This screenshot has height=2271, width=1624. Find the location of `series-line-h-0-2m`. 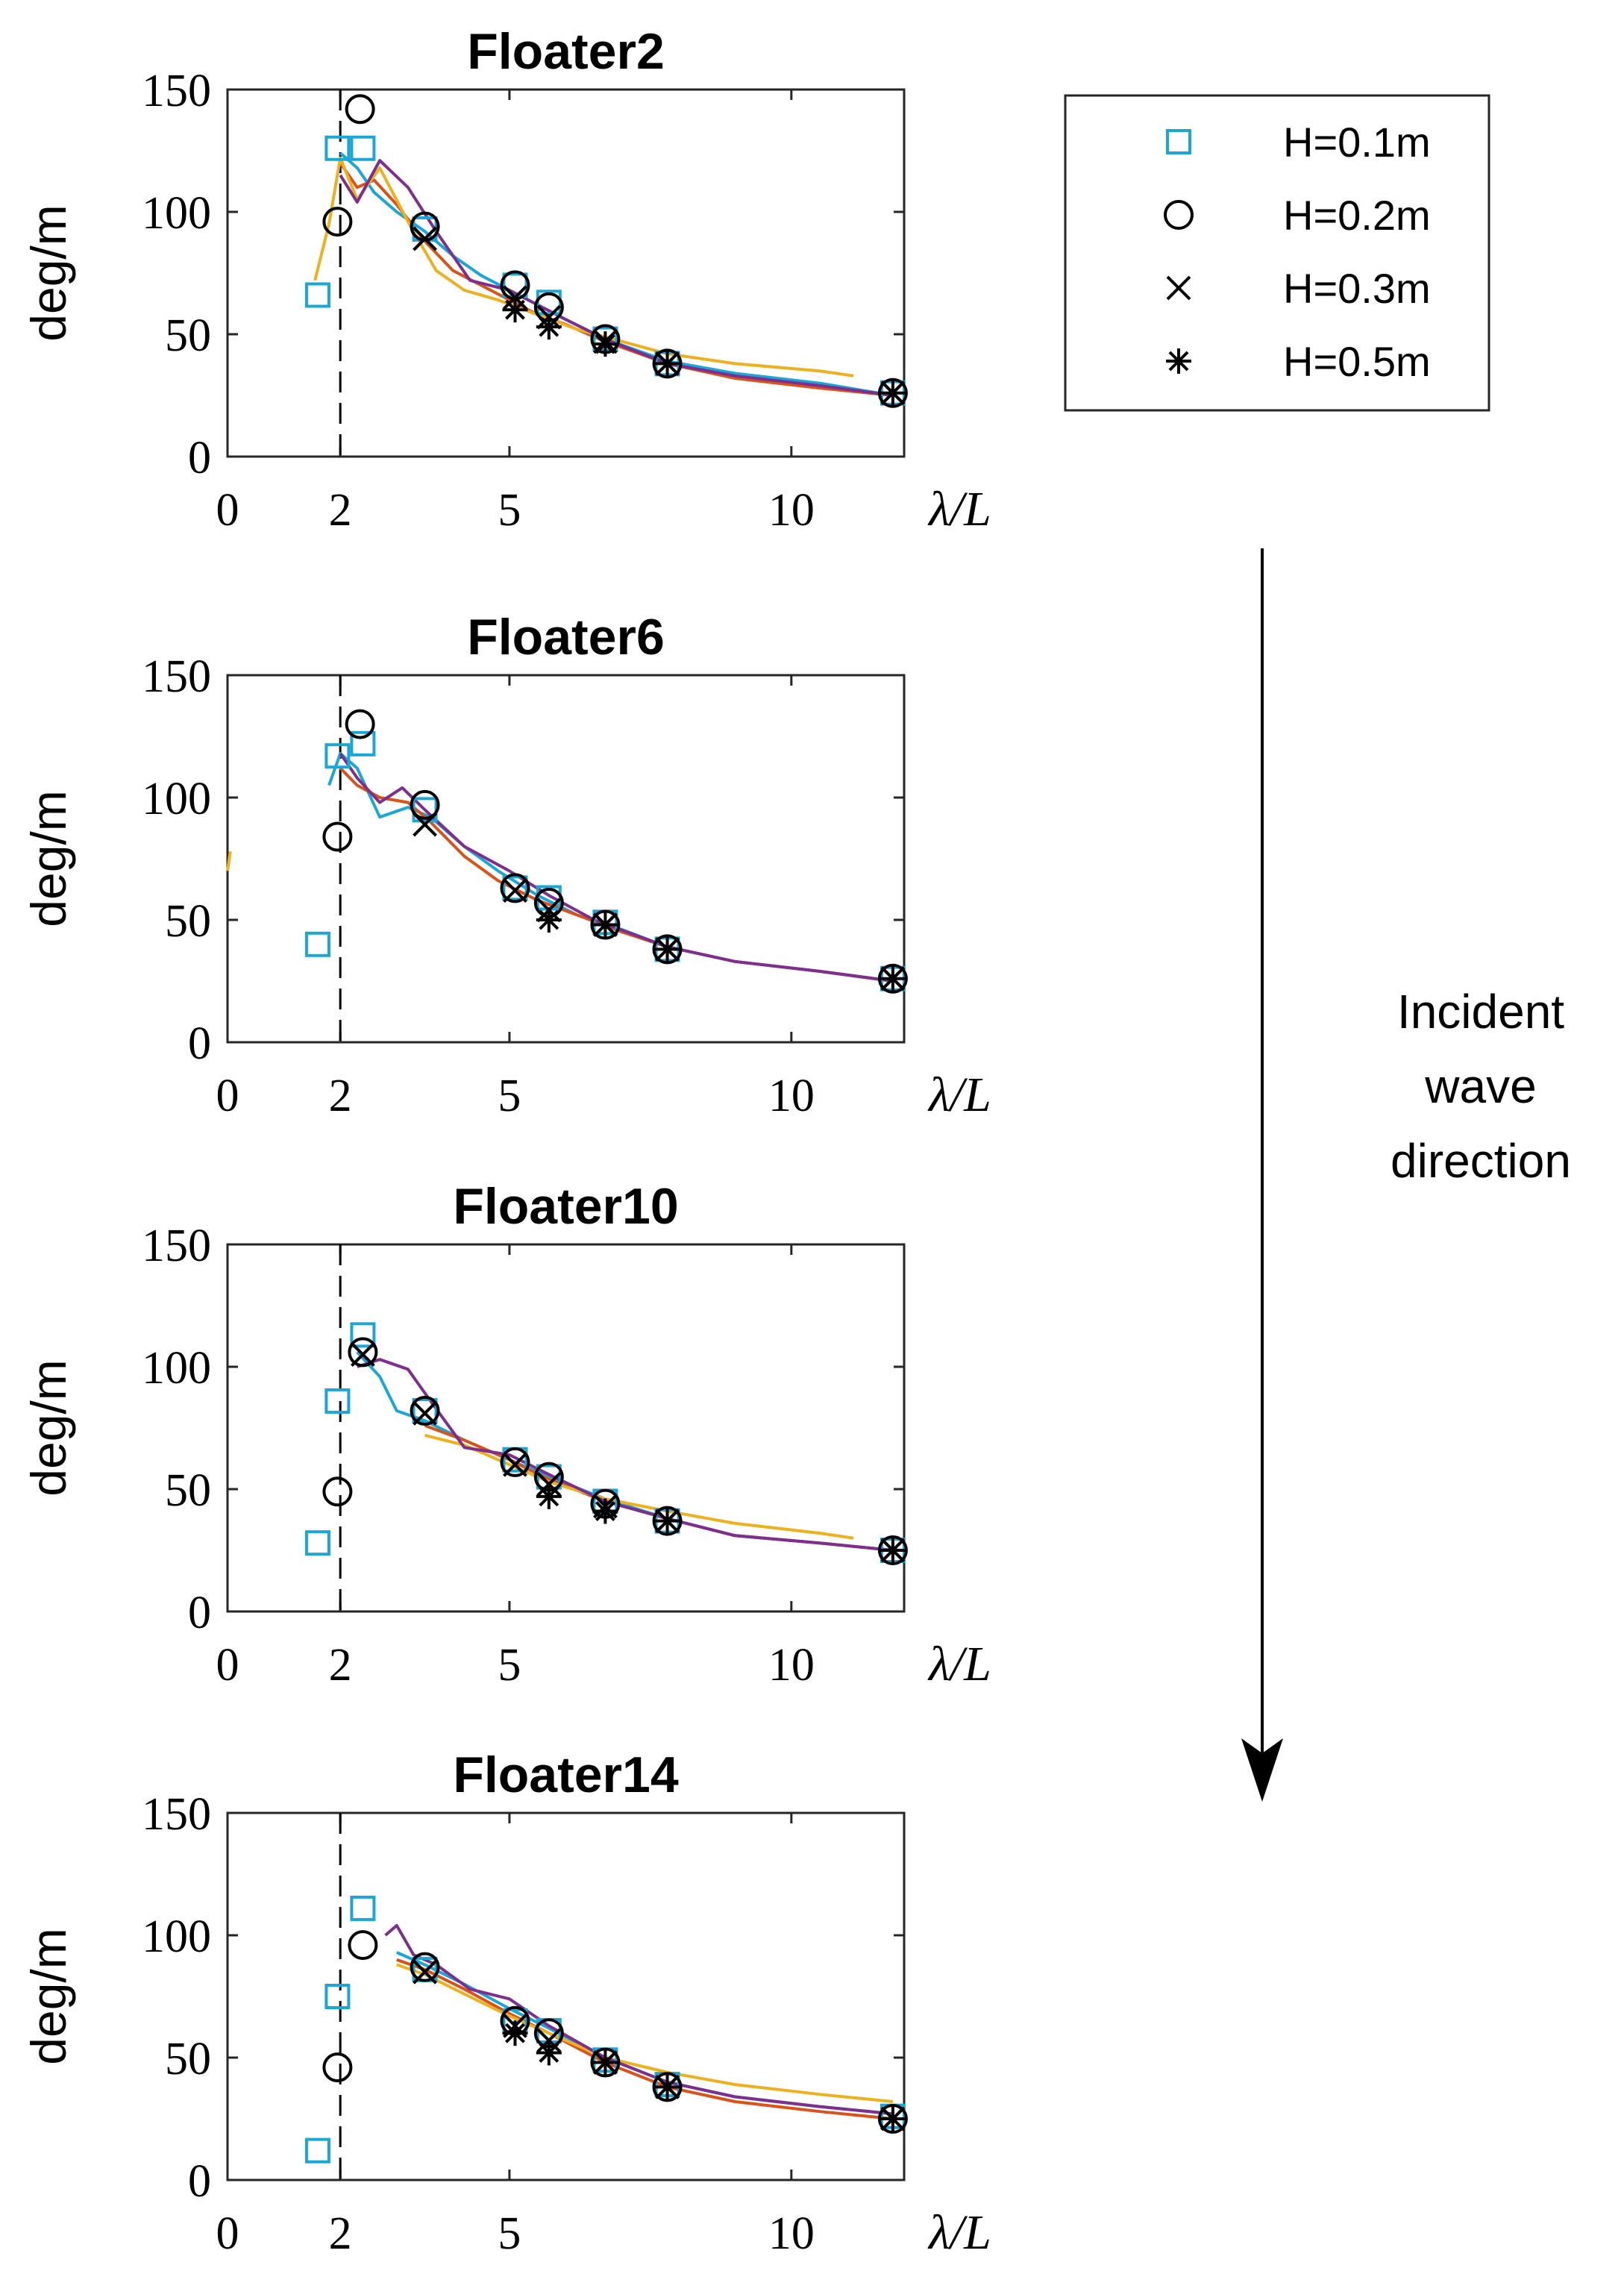

series-line-h-0-2m is located at coordinates (616, 875).